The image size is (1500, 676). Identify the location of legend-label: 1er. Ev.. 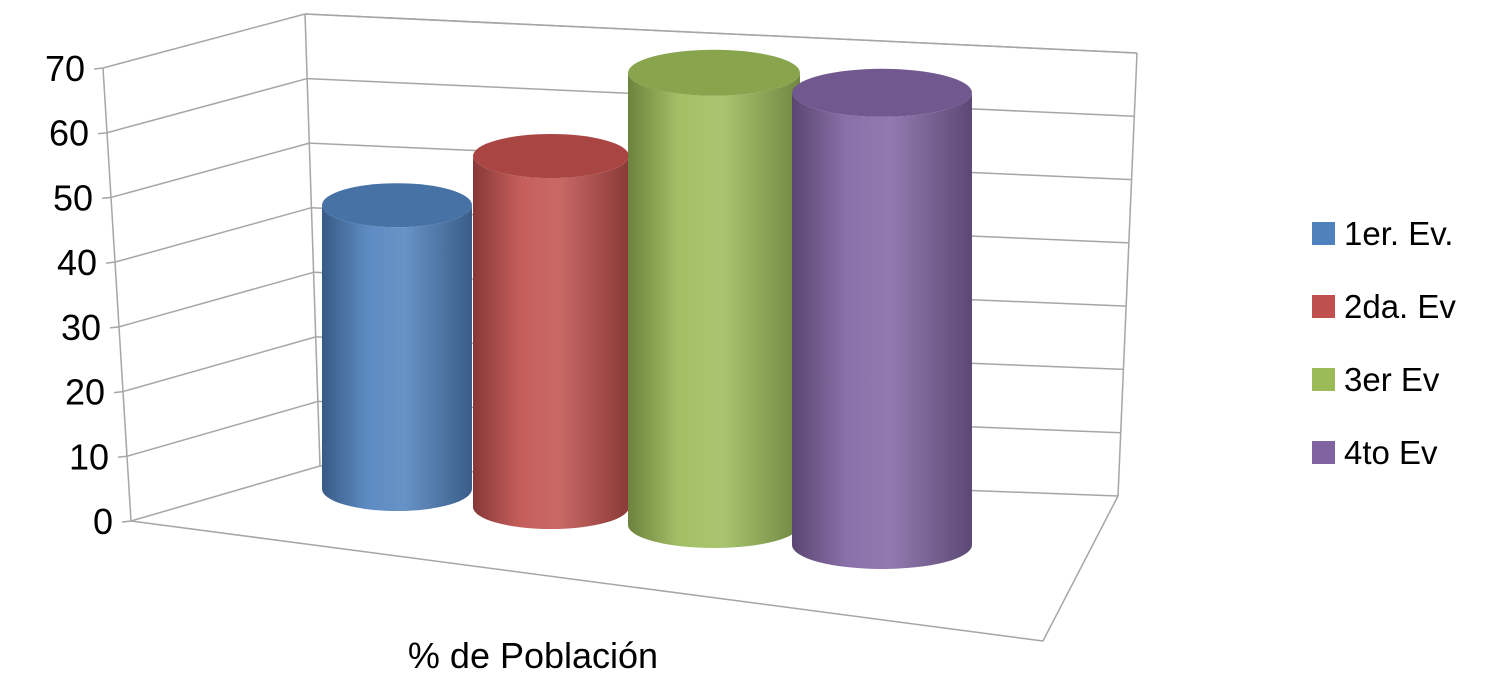
(1399, 233).